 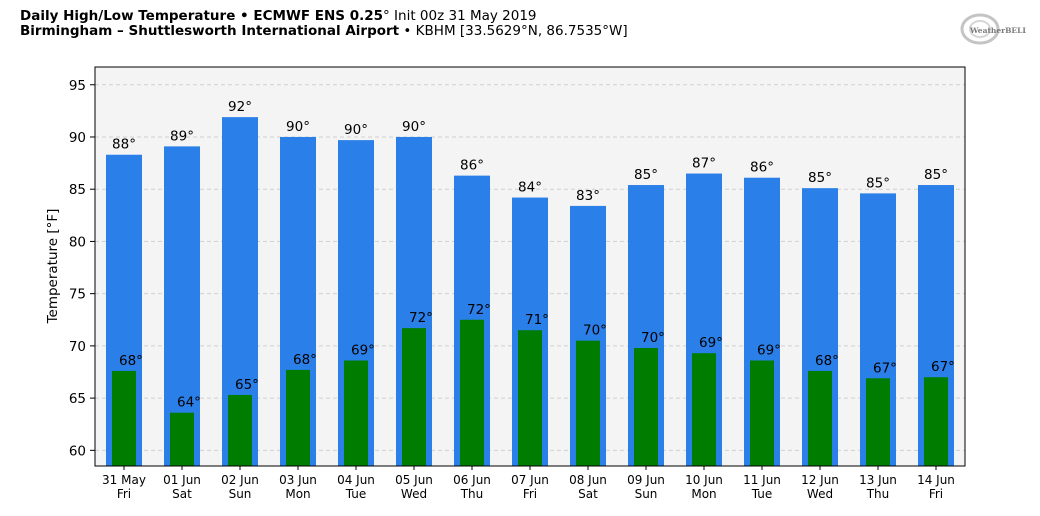 I want to click on weatherbell-logo: WeatherBELL, so click(x=993, y=29).